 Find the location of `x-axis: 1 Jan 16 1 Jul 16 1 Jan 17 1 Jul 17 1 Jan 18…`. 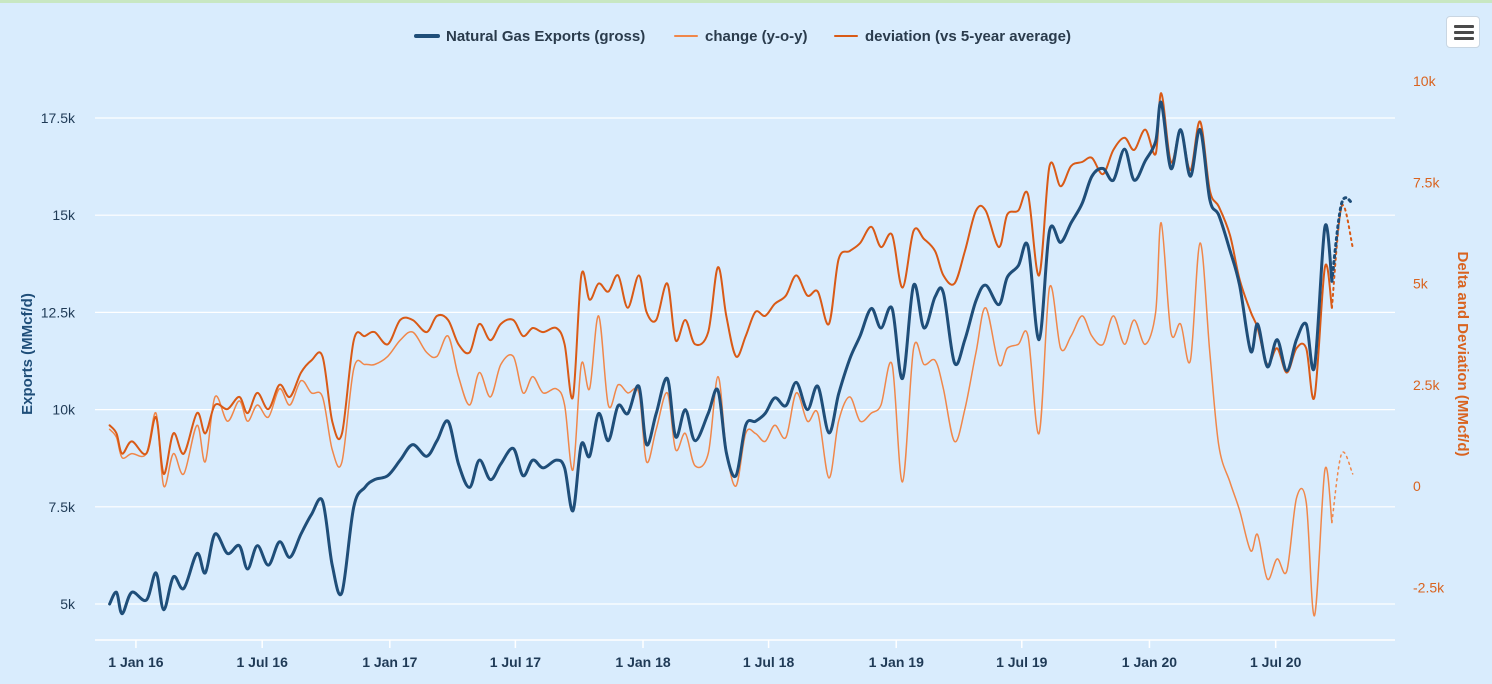

x-axis: 1 Jan 16 1 Jul 16 1 Jan 17 1 Jul 17 1 Jan 18… is located at coordinates (705, 655).